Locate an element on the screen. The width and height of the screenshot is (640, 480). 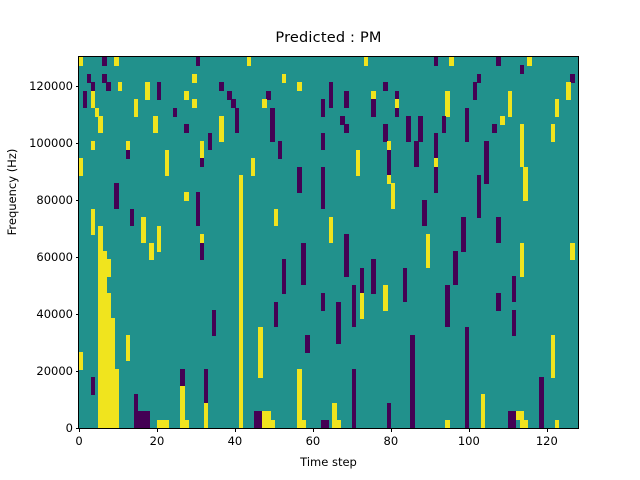
x-tick-label: 60 is located at coordinates (313, 441).